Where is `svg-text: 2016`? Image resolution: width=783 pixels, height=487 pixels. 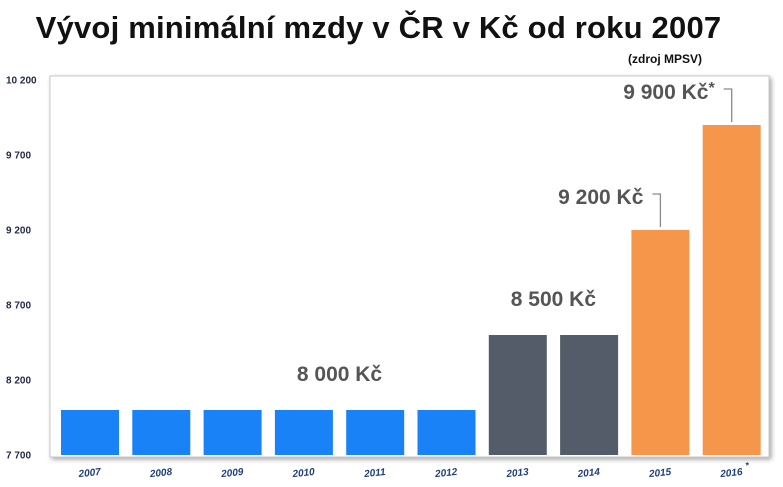
svg-text: 2016 is located at coordinates (731, 473).